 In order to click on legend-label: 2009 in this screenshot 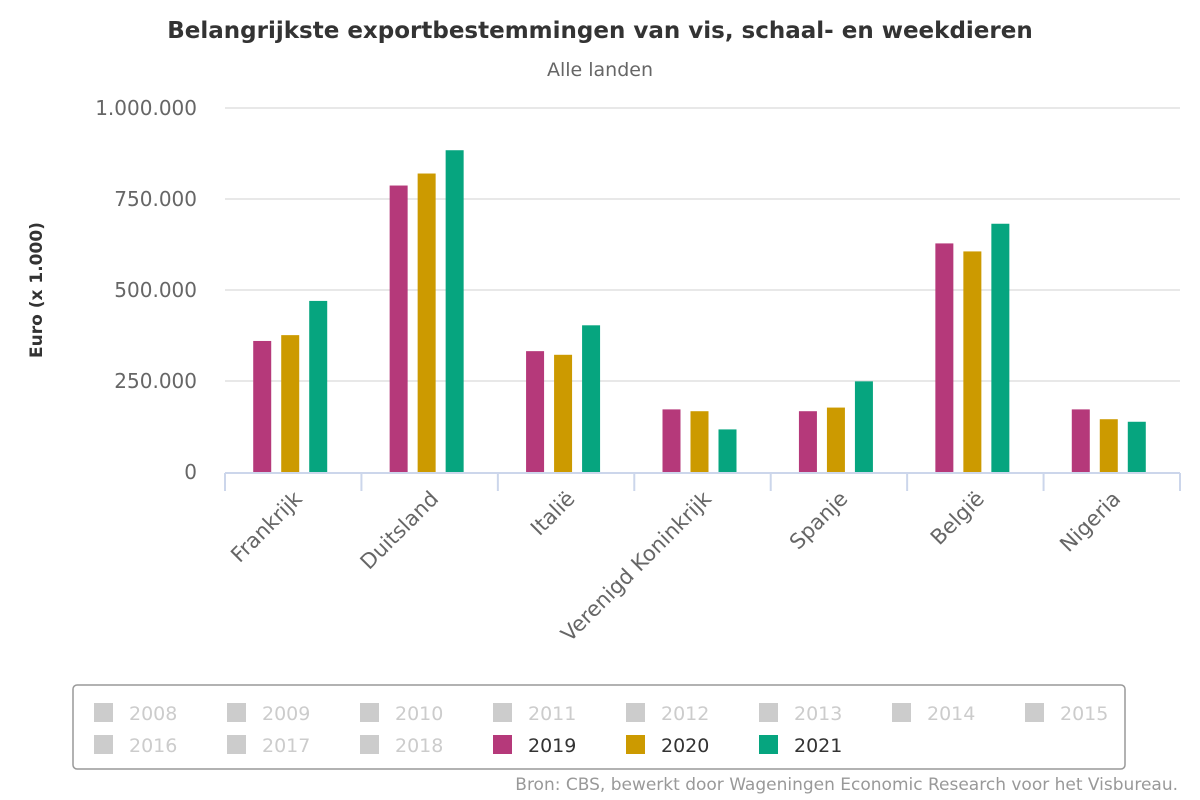, I will do `click(286, 714)`.